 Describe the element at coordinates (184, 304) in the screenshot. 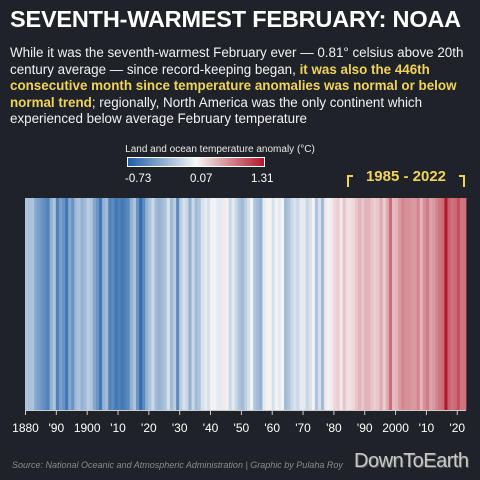

I see `stripe-1931` at that location.